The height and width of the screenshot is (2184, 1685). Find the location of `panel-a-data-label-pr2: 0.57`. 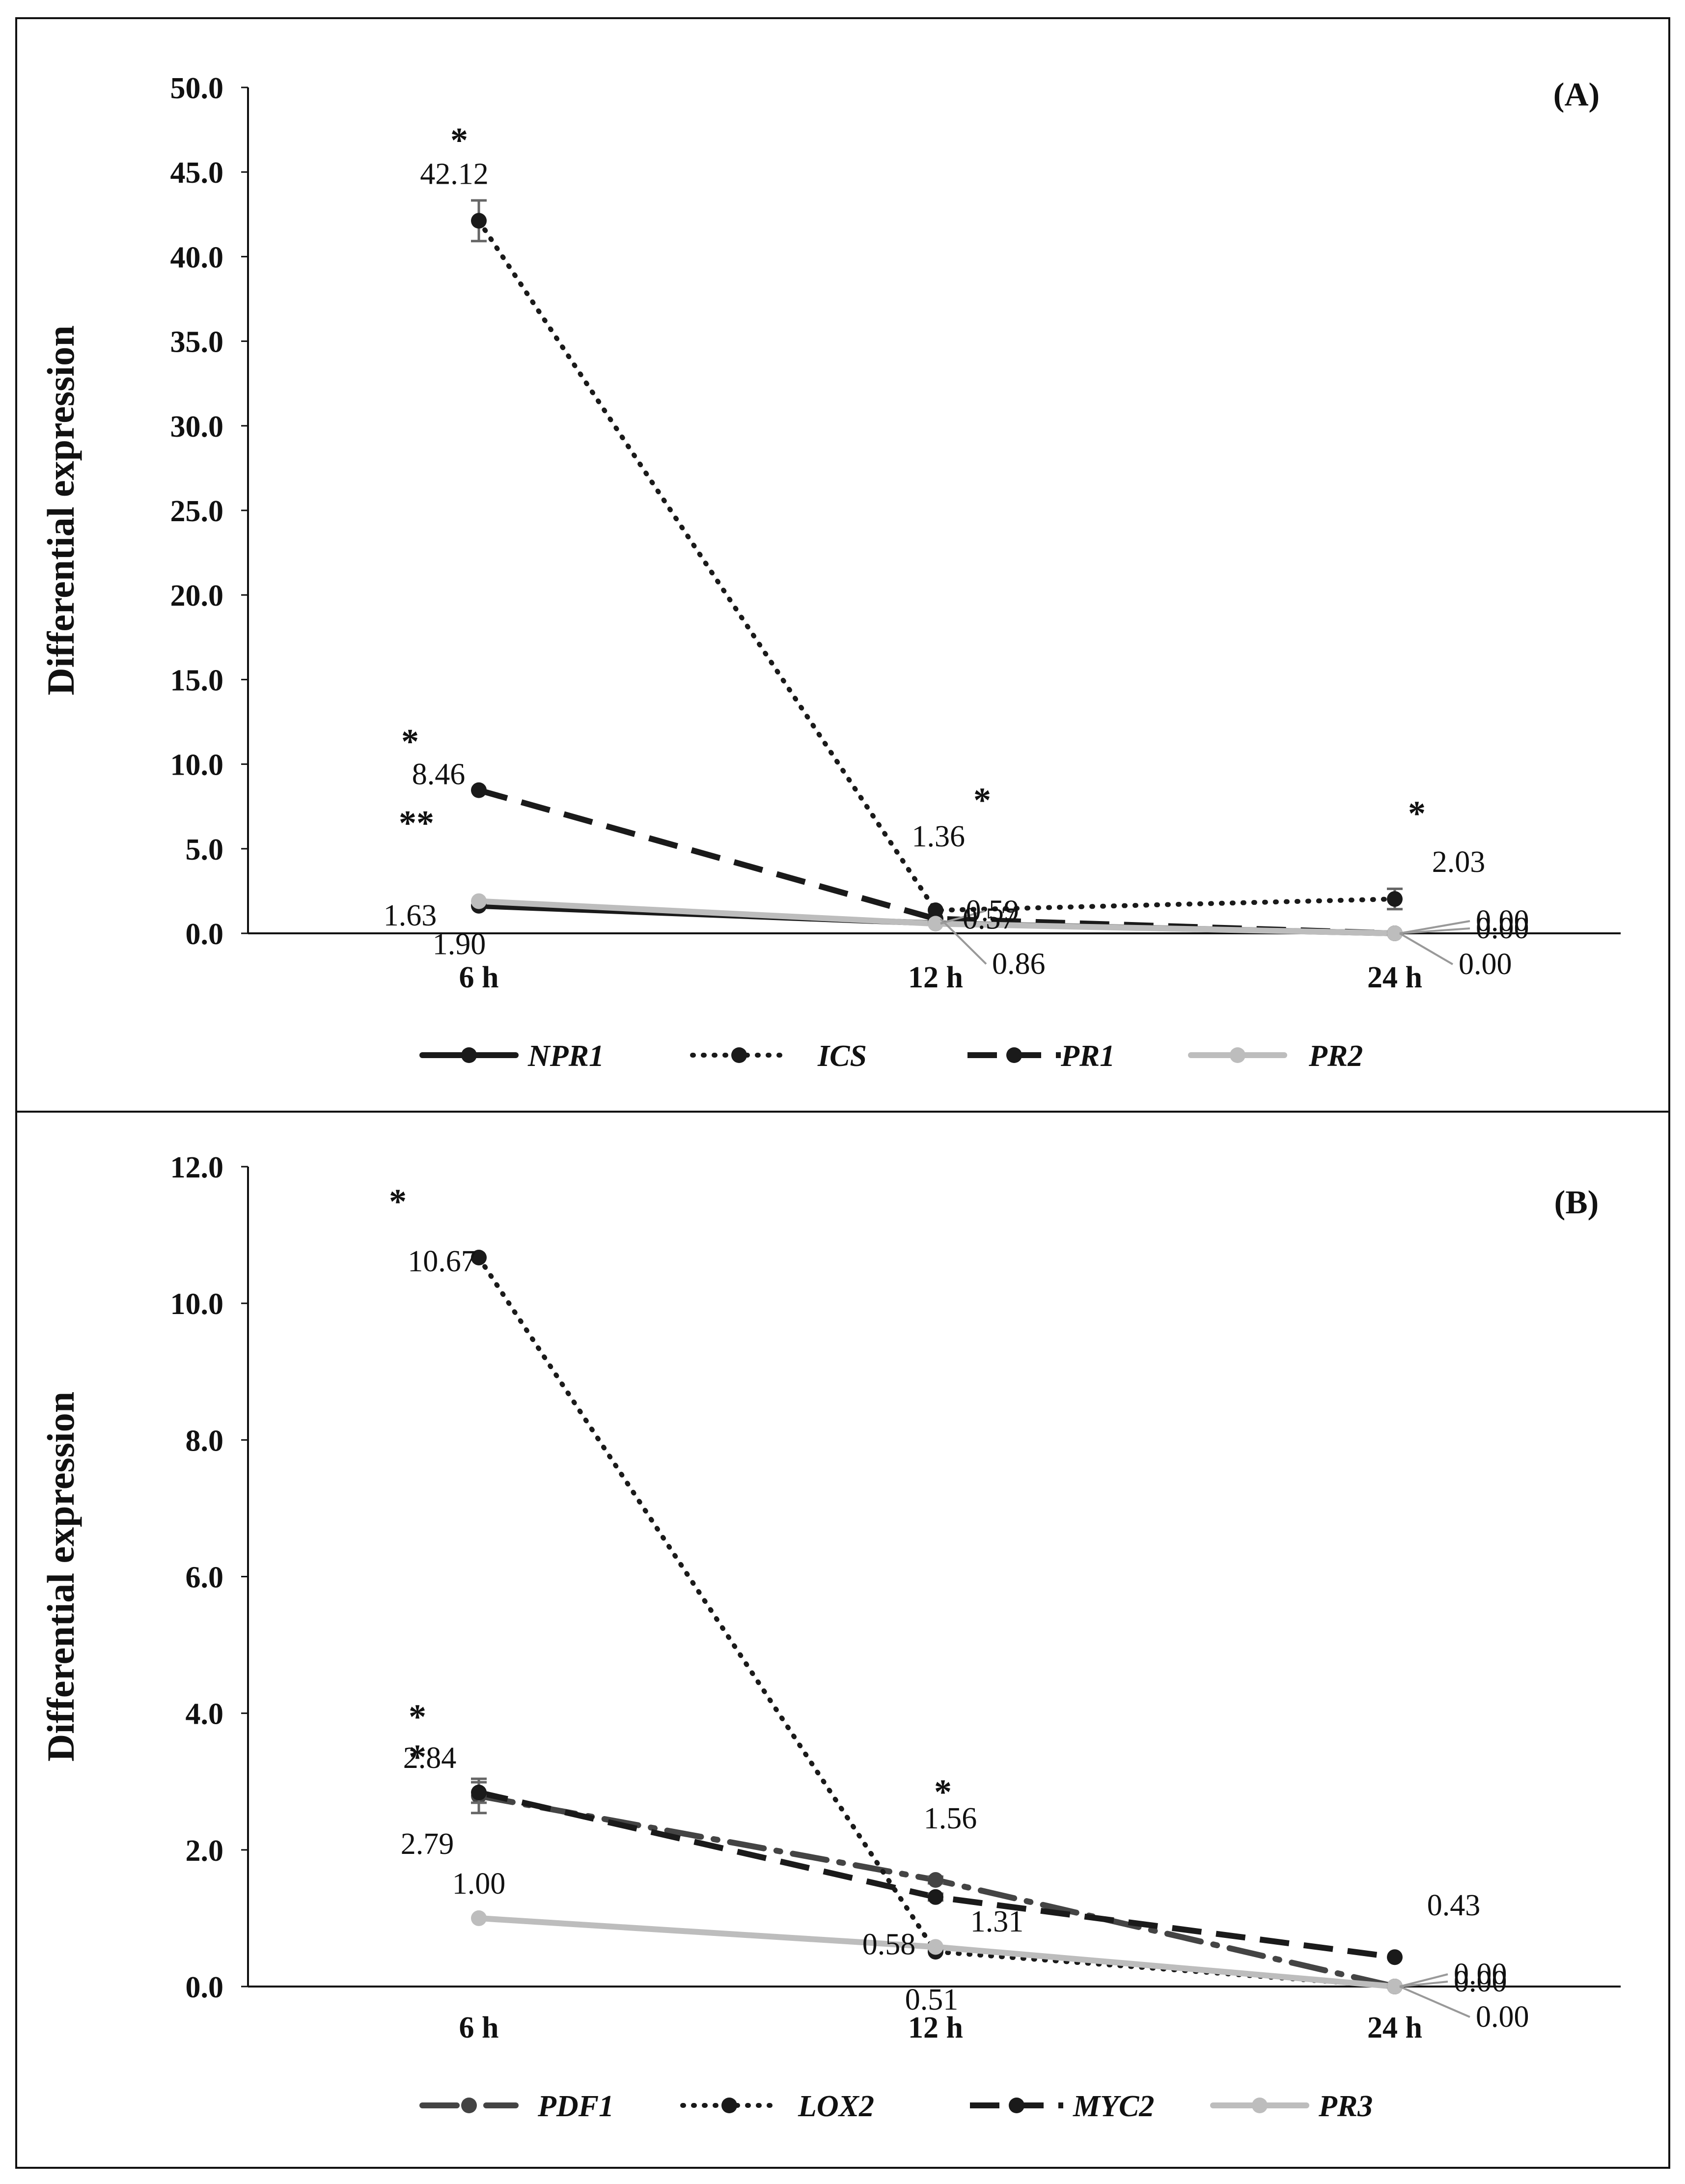

panel-a-data-label-pr2: 0.57 is located at coordinates (989, 918).